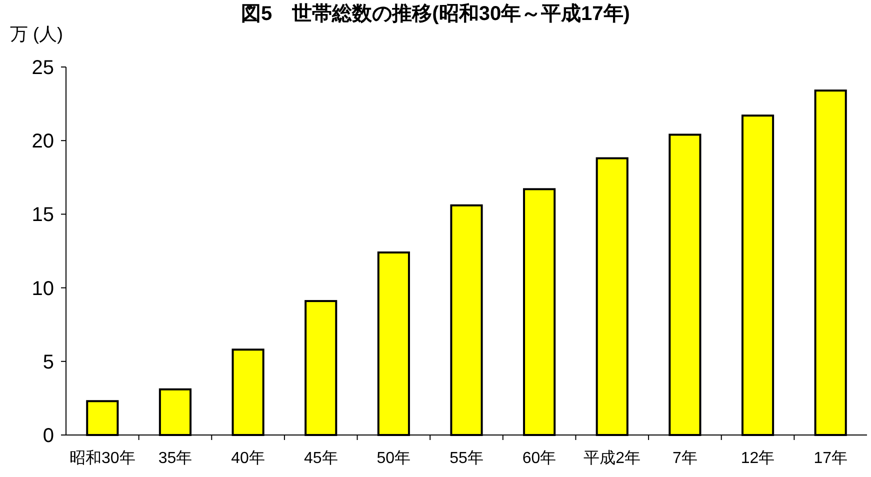 This screenshot has height=477, width=871. What do you see at coordinates (248, 458) in the screenshot?
I see `x-tick-label: 40年` at bounding box center [248, 458].